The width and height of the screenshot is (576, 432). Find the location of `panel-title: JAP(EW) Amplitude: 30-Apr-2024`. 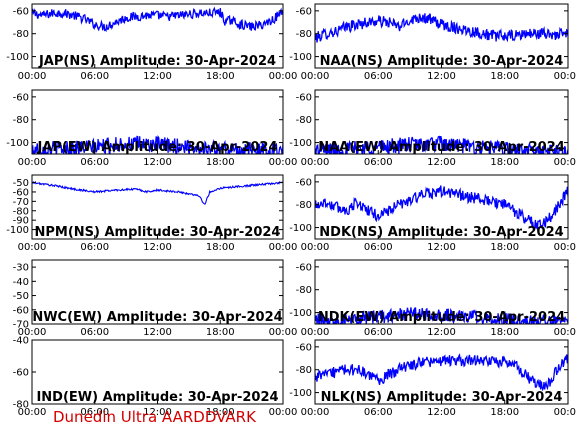

panel-title: JAP(EW) Amplitude: 30-Apr-2024 is located at coordinates (156, 147).